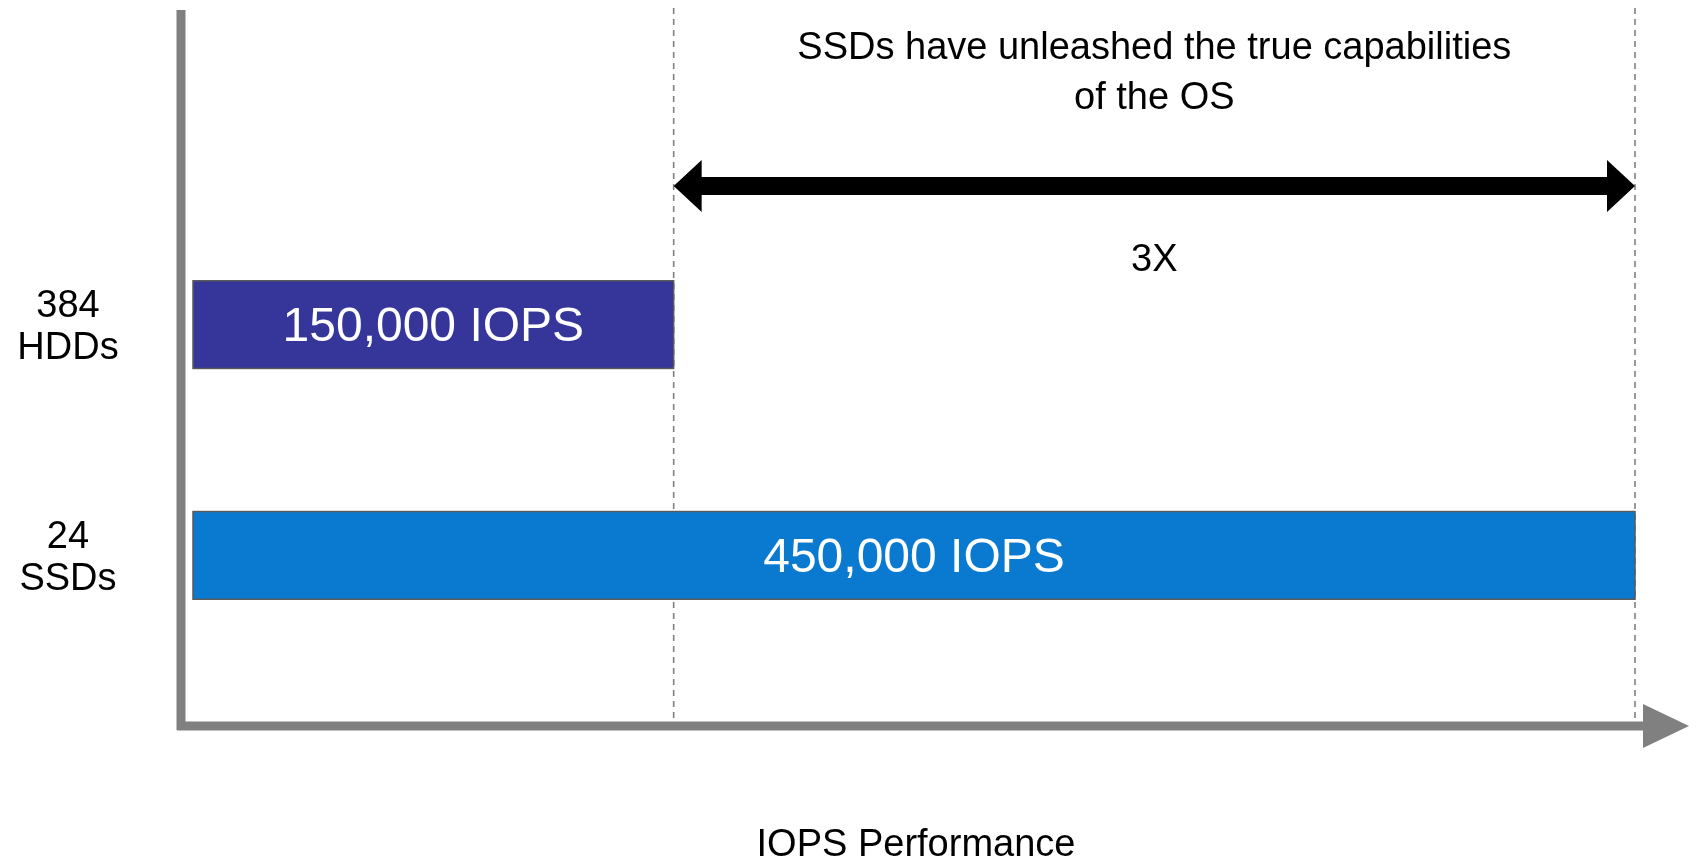 The height and width of the screenshot is (862, 1700). I want to click on annotation: 3X, so click(1154, 258).